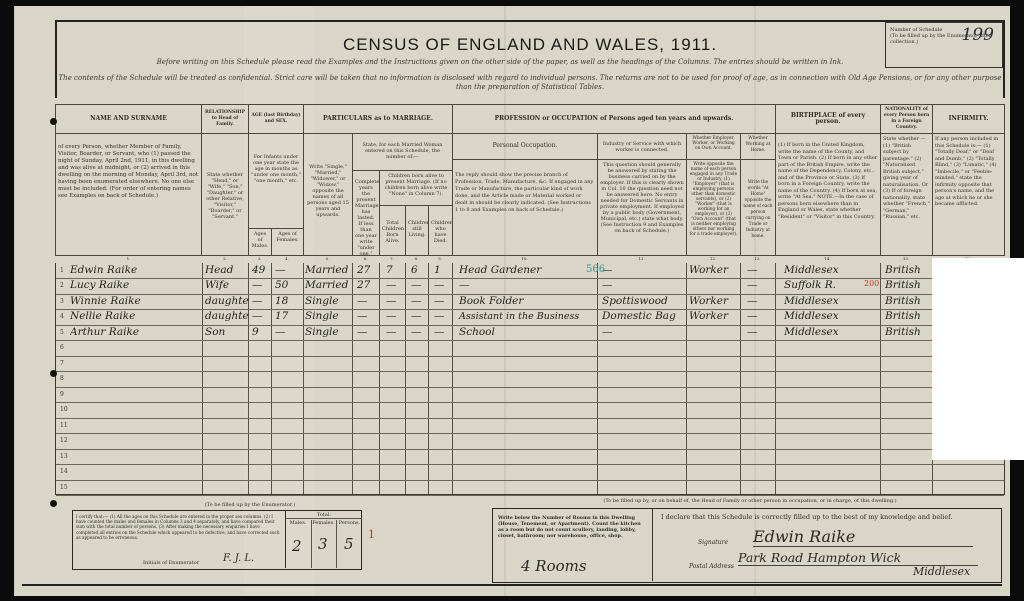 This screenshot has width=1024, height=601. I want to click on header-total-children: Total Children Born Alive., so click(392, 230).